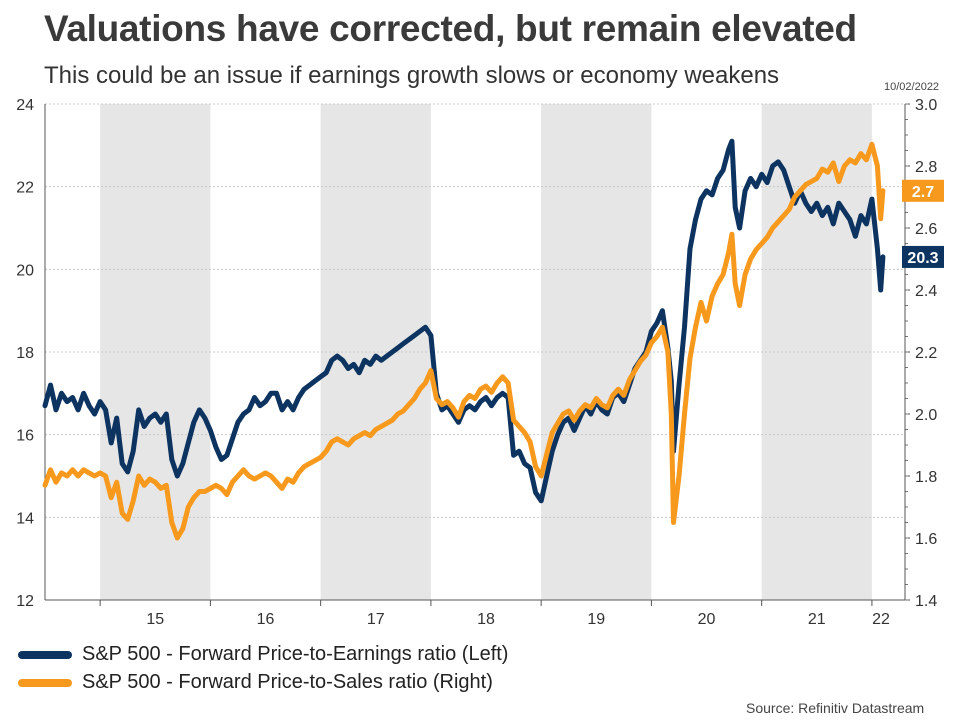  What do you see at coordinates (926, 601) in the screenshot?
I see `y-right-tick: 1.4` at bounding box center [926, 601].